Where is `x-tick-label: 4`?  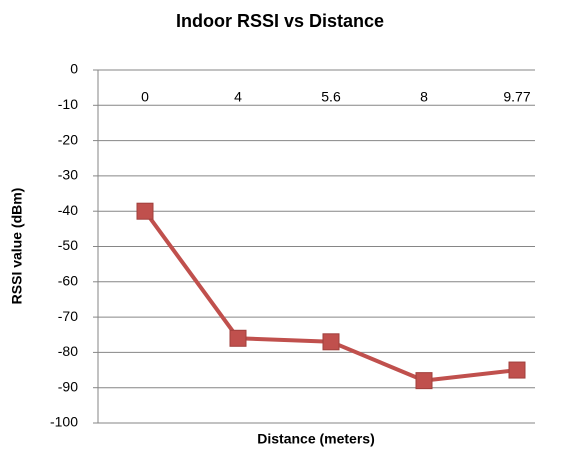
x-tick-label: 4 is located at coordinates (238, 97).